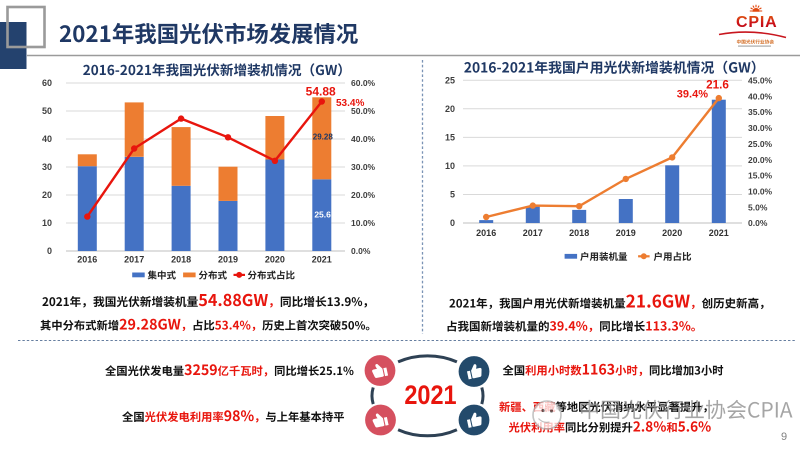 Image resolution: width=800 pixels, height=449 pixels. Describe the element at coordinates (450, 81) in the screenshot. I see `svg-text: 25` at that location.